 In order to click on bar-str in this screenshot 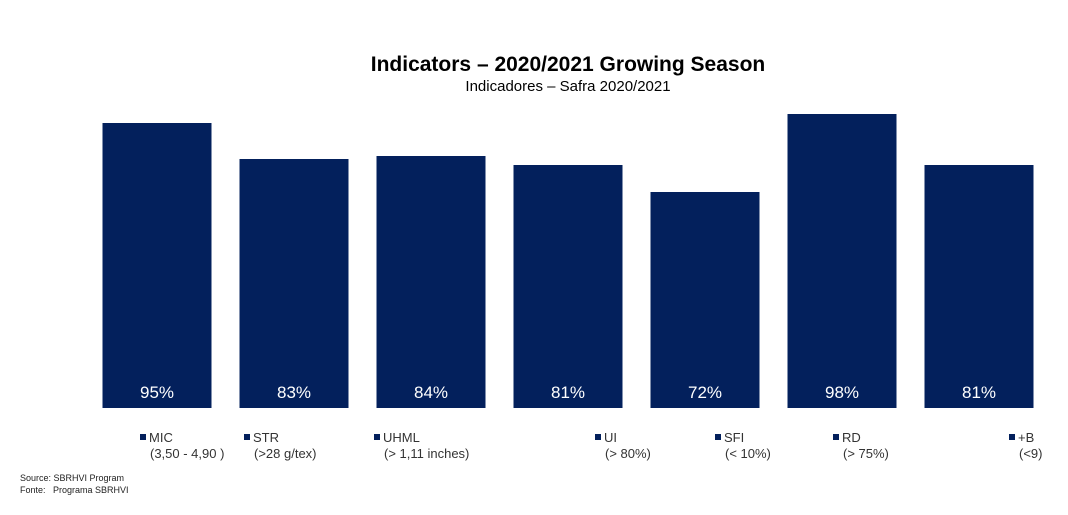, I will do `click(294, 283)`.